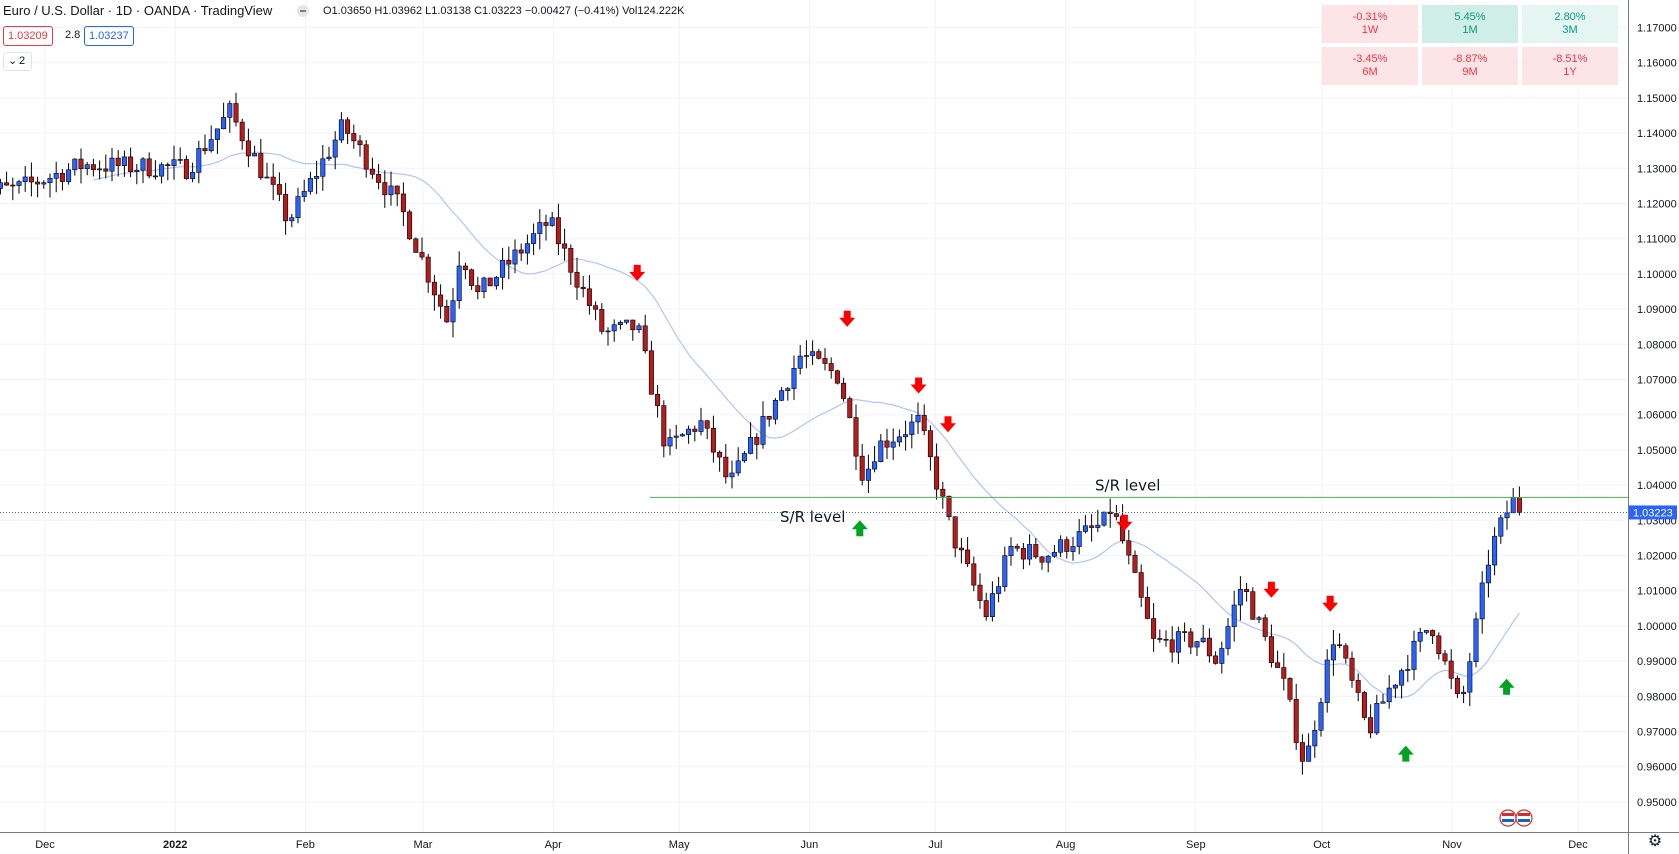 This screenshot has height=854, width=1679. What do you see at coordinates (109, 36) in the screenshot?
I see `buy-price-button: 1.03237` at bounding box center [109, 36].